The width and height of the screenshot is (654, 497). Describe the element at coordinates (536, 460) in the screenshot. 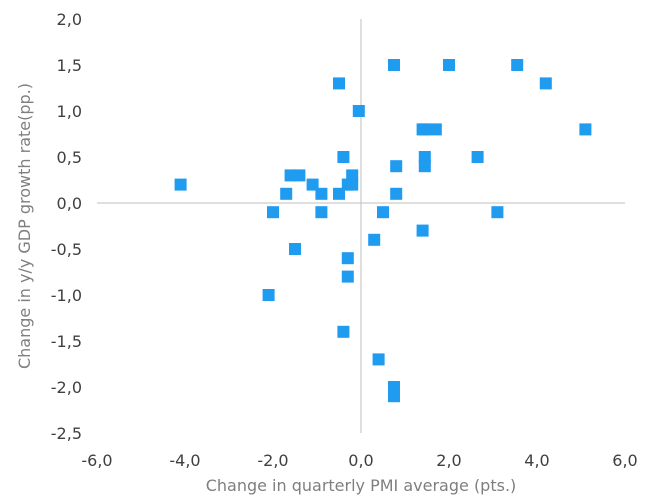

I see `x-tick-label: 4,0` at that location.